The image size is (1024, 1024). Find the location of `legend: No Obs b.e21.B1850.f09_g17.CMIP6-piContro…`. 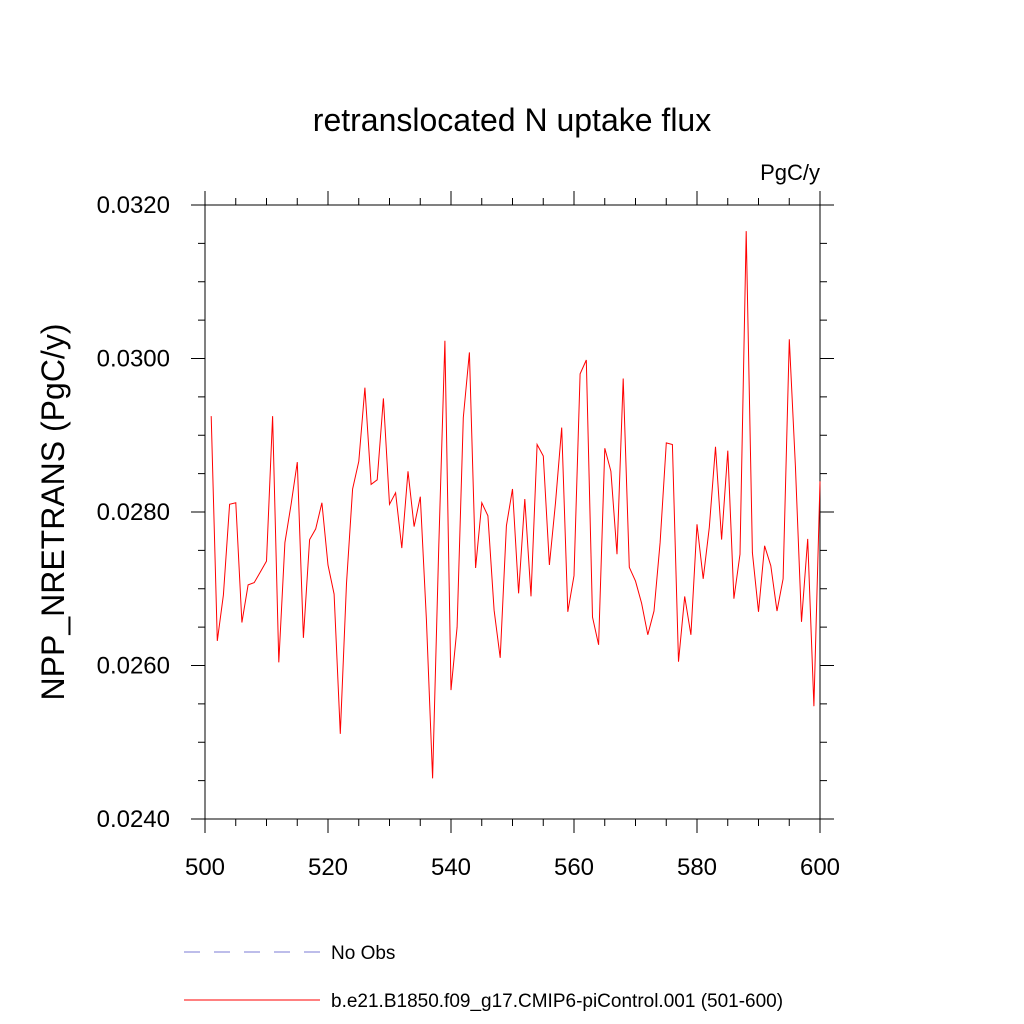

legend: No Obs b.e21.B1850.f09_g17.CMIP6-piContro… is located at coordinates (483, 977).